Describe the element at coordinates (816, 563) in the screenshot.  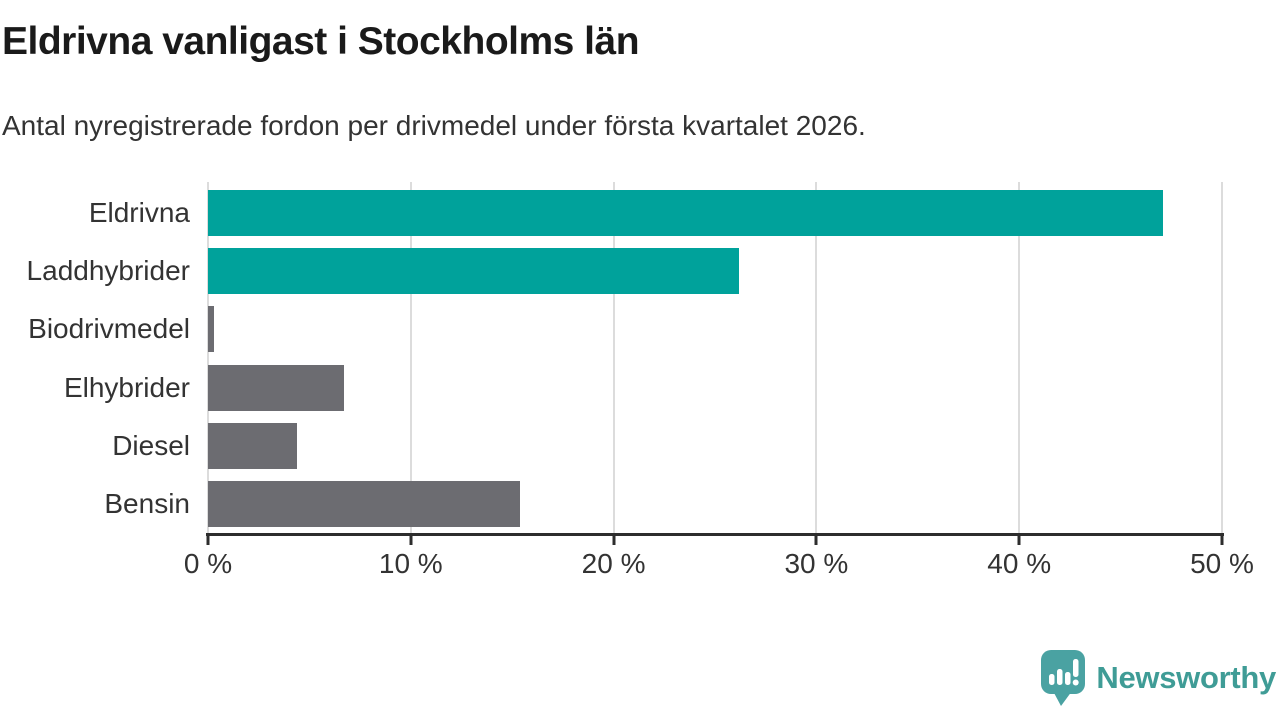
I see `x-tick-label-30: 30 %` at that location.